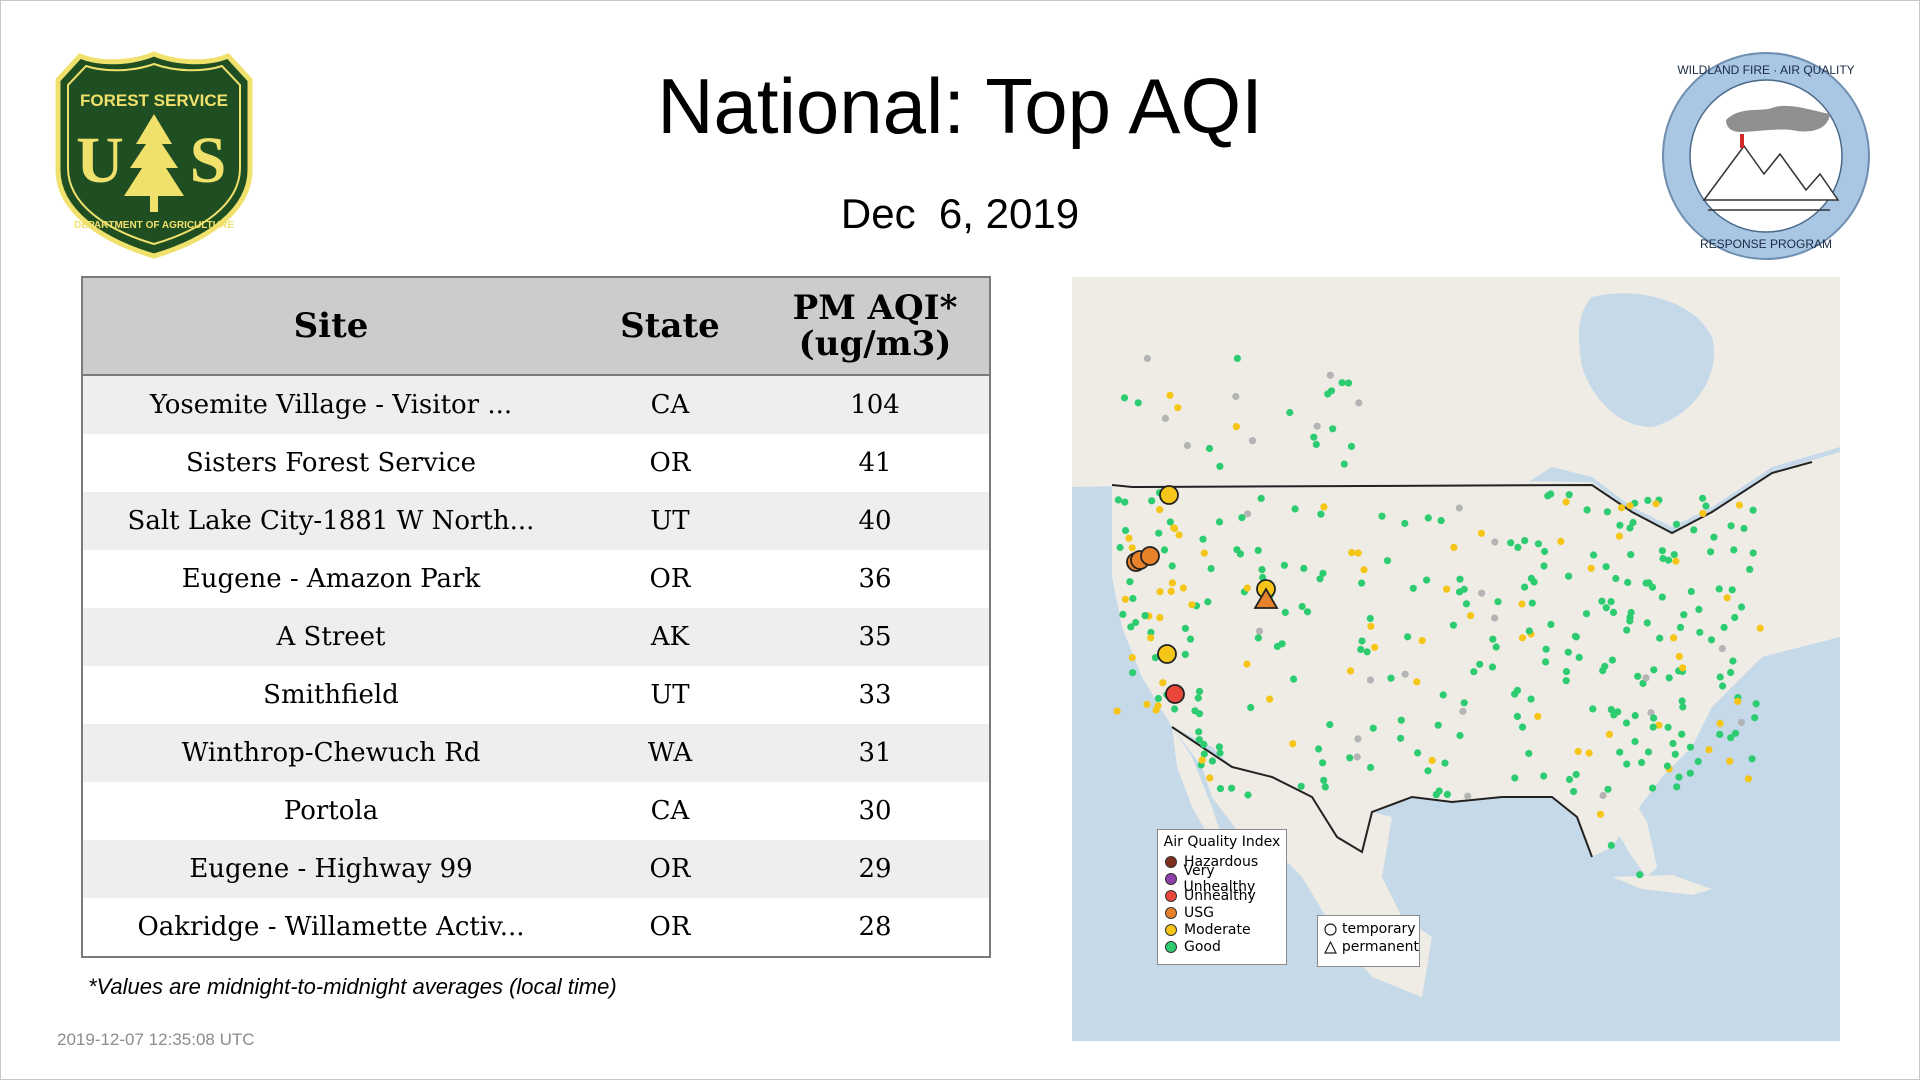 The height and width of the screenshot is (1080, 1920). What do you see at coordinates (1222, 879) in the screenshot?
I see `legend-item: Very Unhealthy` at bounding box center [1222, 879].